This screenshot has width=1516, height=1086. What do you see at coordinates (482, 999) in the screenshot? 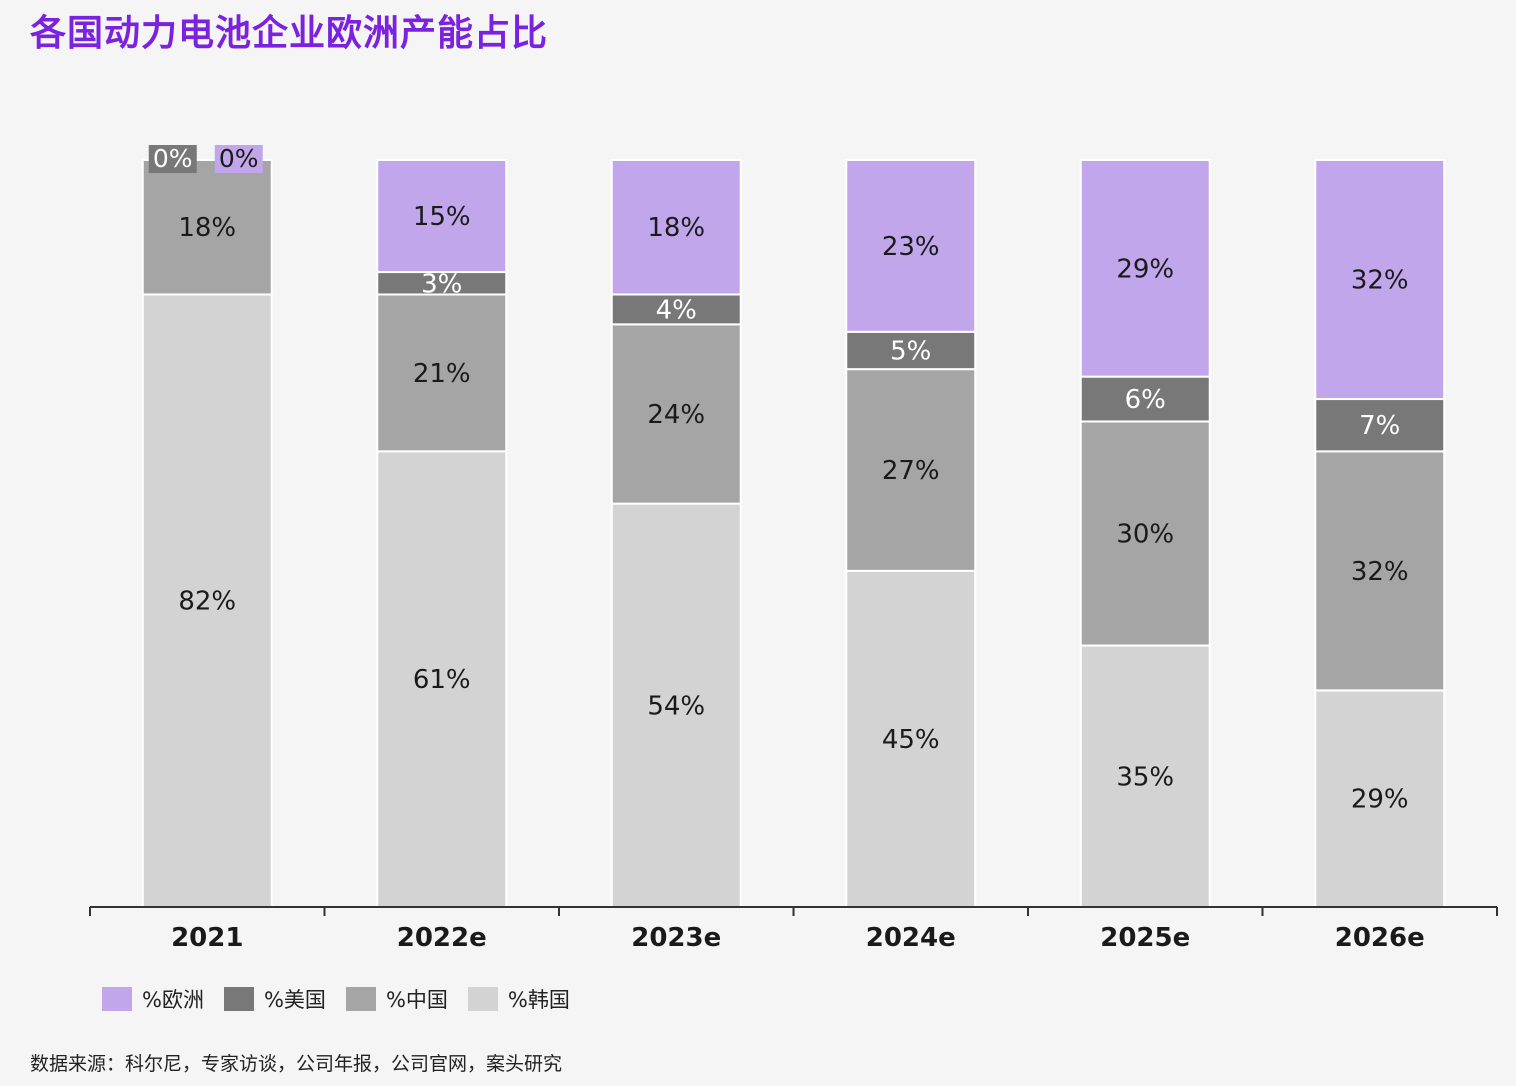
I see `legend-swatch-korea` at bounding box center [482, 999].